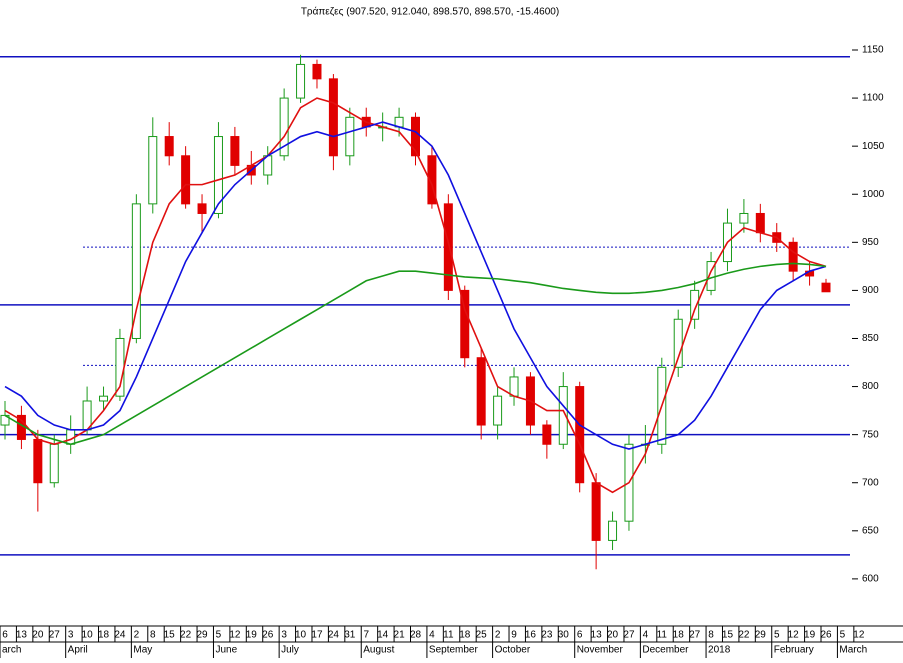 This screenshot has height=663, width=903. Describe the element at coordinates (564, 635) in the screenshot. I see `x-tick-label: 30` at that location.